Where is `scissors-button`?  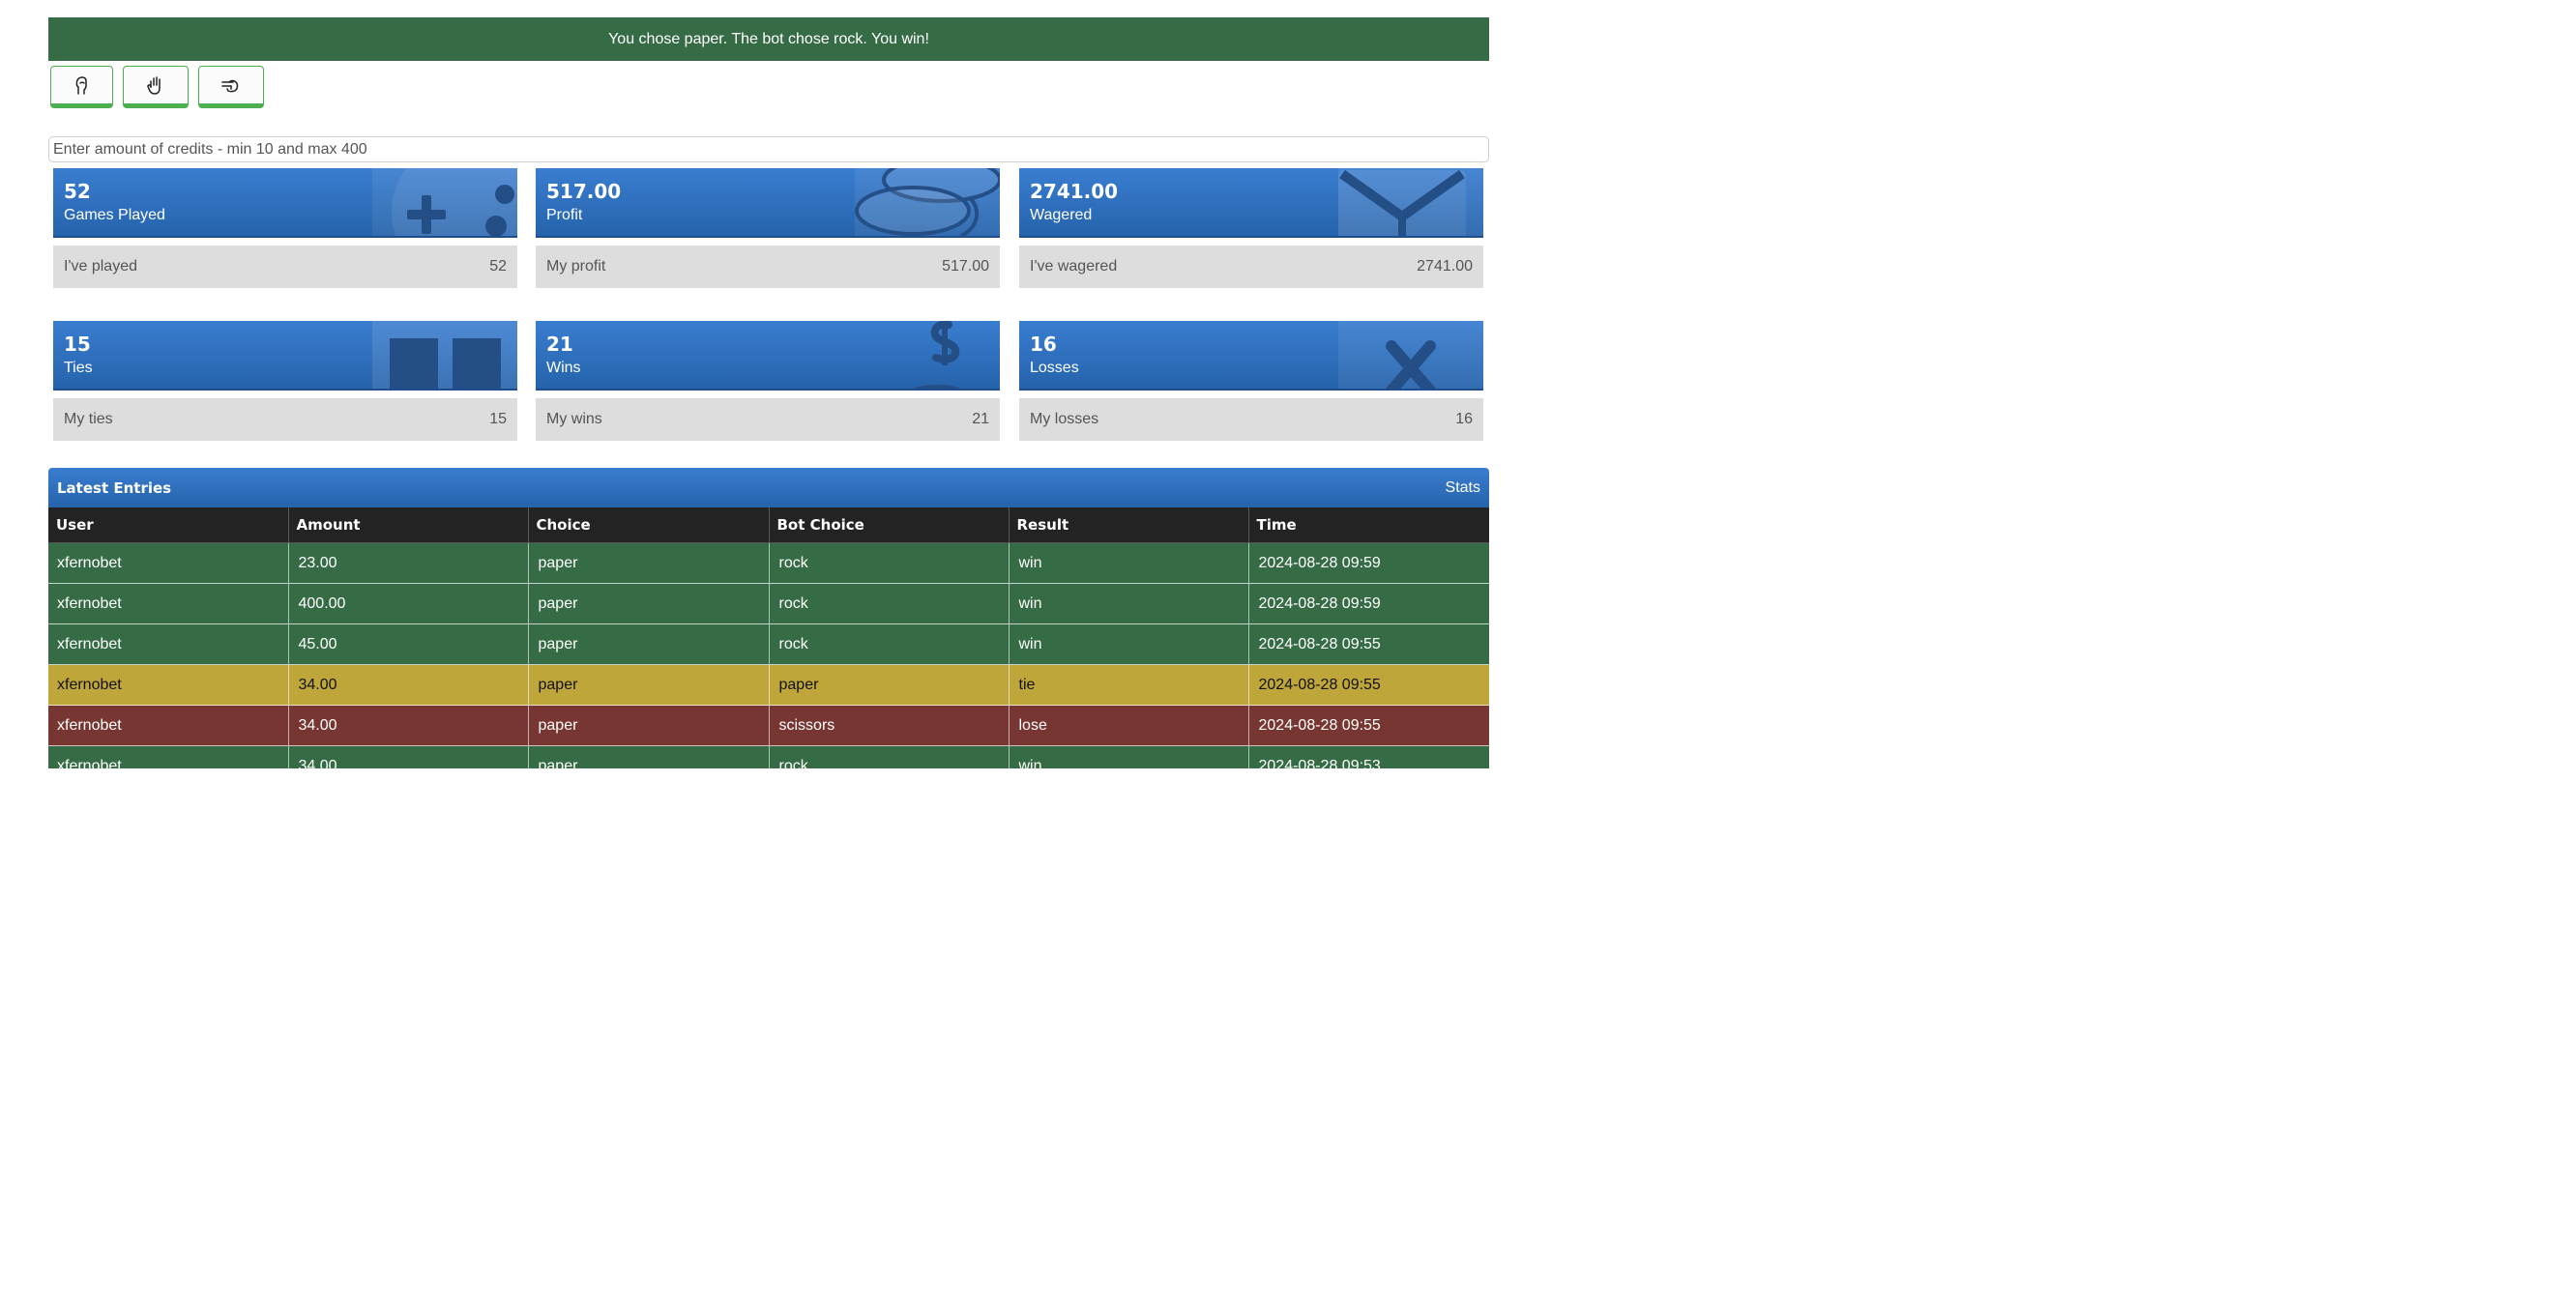
scissors-button is located at coordinates (231, 87).